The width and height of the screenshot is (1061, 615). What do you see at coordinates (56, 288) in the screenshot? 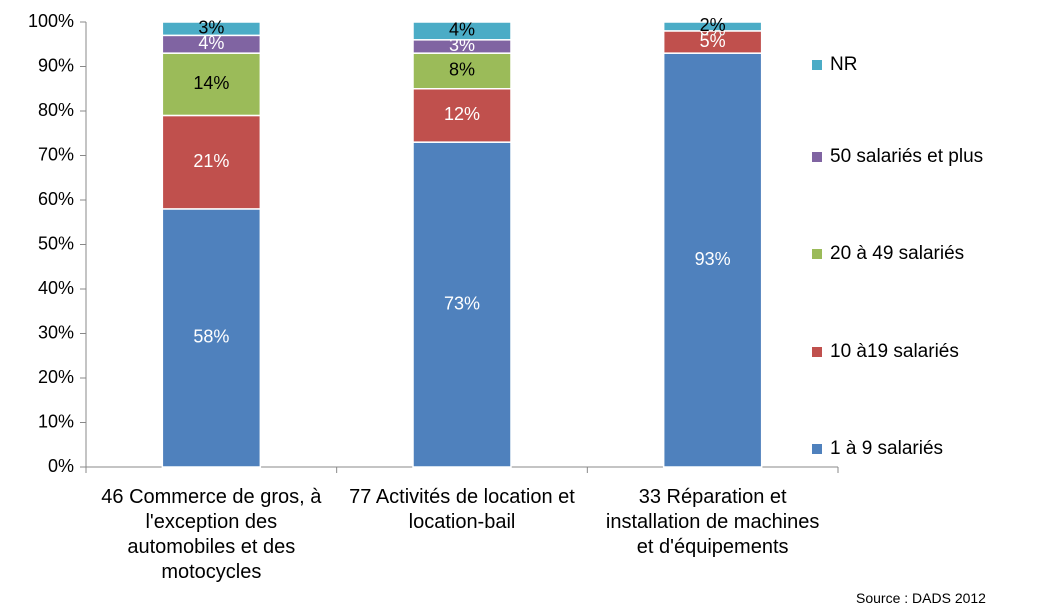
I see `y-tick-label: 40%` at bounding box center [56, 288].